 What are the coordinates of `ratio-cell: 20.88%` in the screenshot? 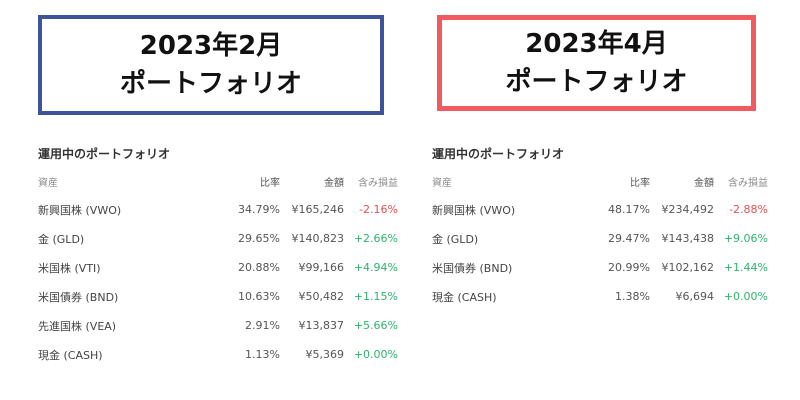 It's located at (259, 267).